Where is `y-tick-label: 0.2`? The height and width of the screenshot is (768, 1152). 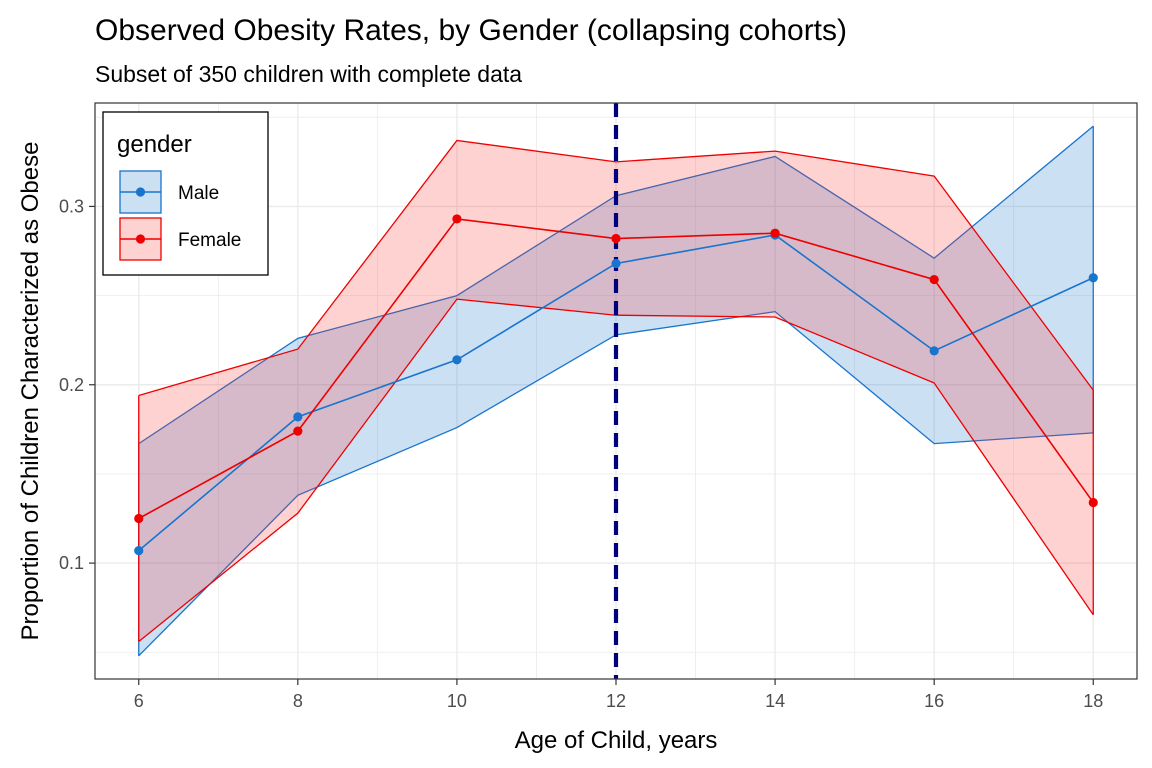 y-tick-label: 0.2 is located at coordinates (71, 385).